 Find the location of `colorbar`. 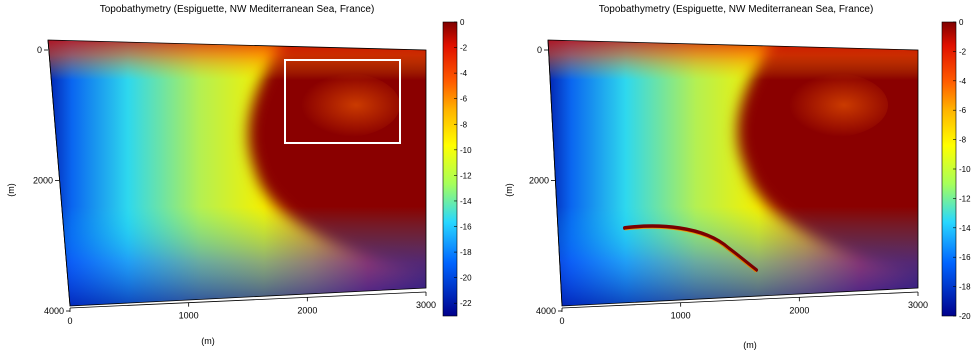

colorbar is located at coordinates (450, 169).